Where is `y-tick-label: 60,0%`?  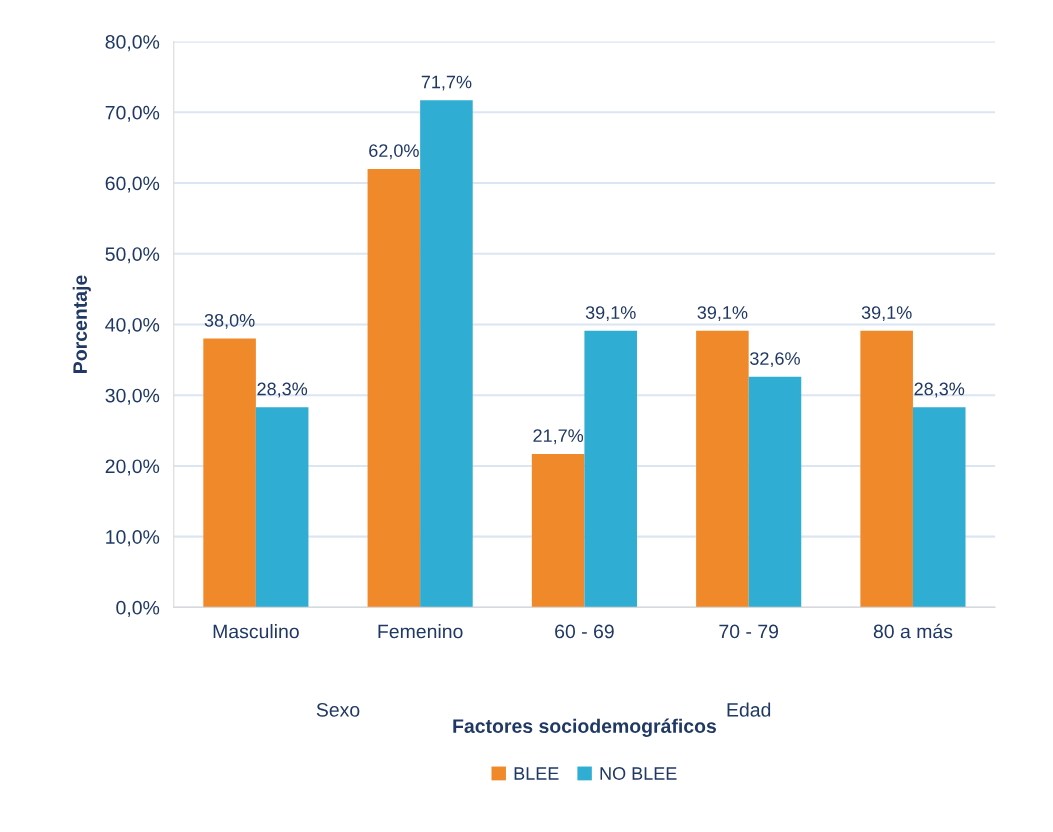
y-tick-label: 60,0% is located at coordinates (132, 184).